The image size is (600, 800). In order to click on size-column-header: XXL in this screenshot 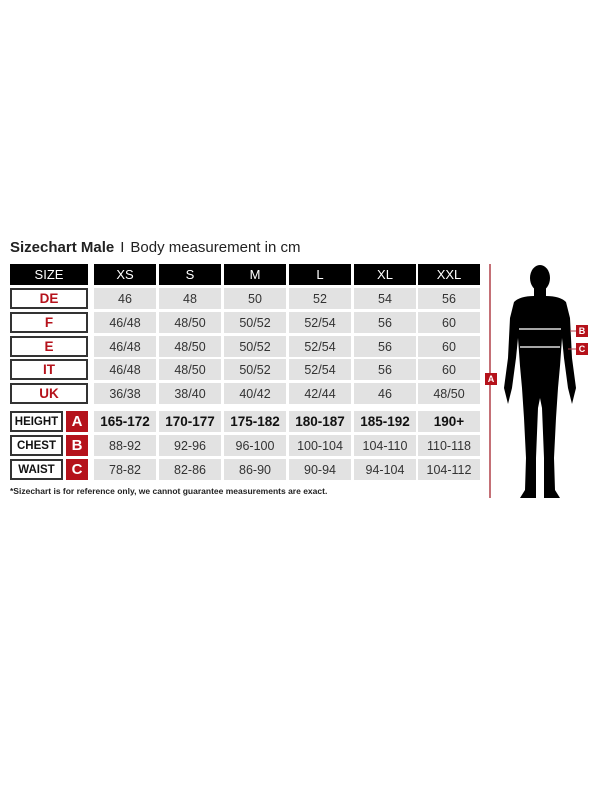, I will do `click(449, 274)`.